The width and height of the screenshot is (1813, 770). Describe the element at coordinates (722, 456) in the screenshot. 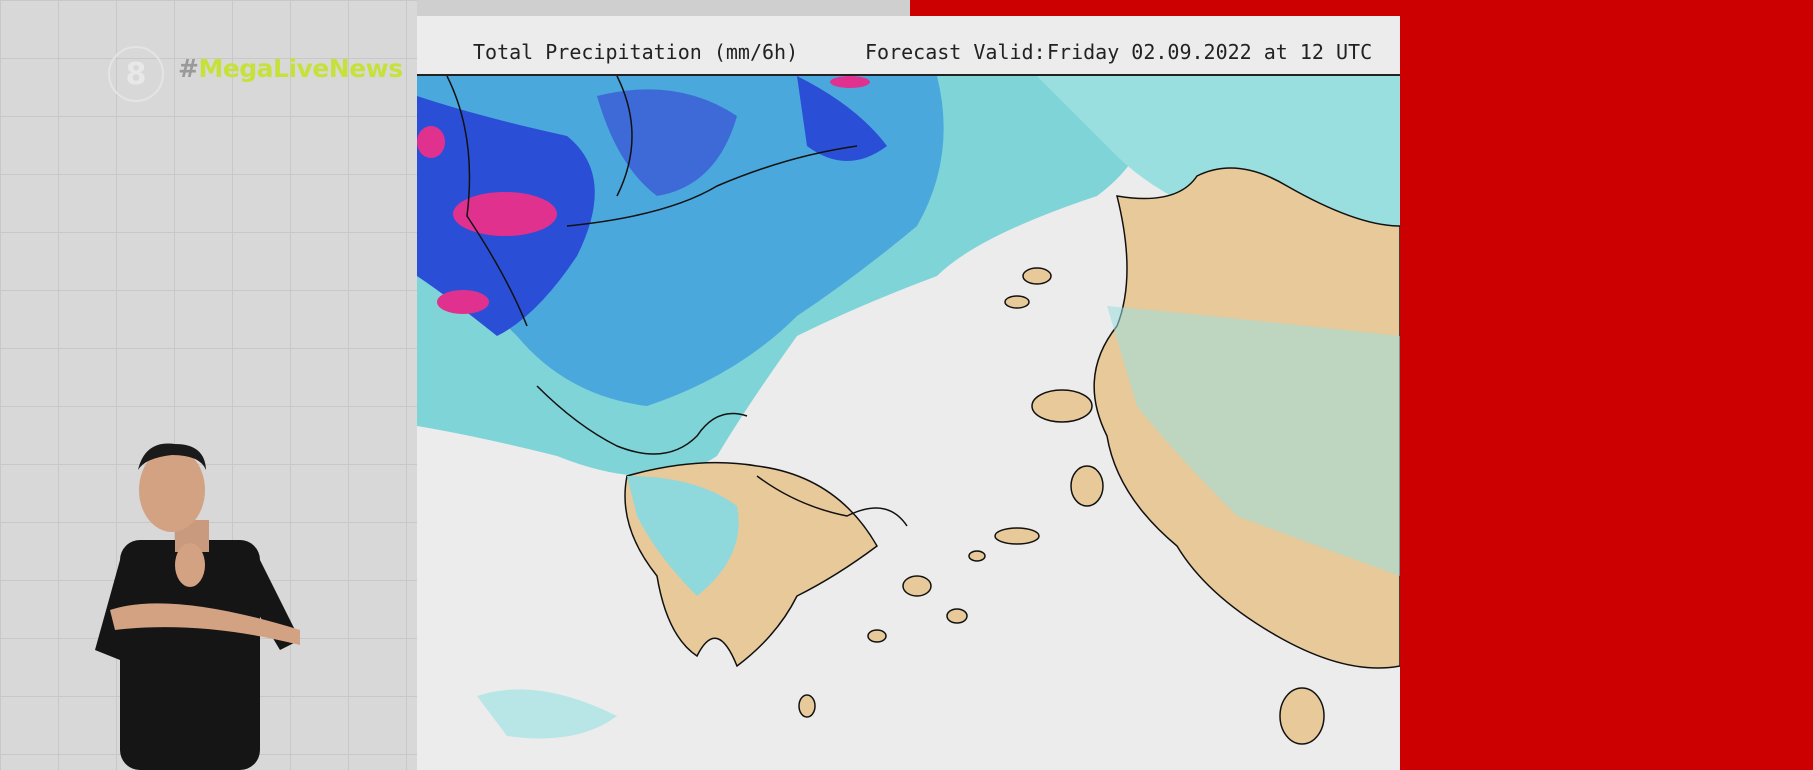

I see `coastline` at that location.